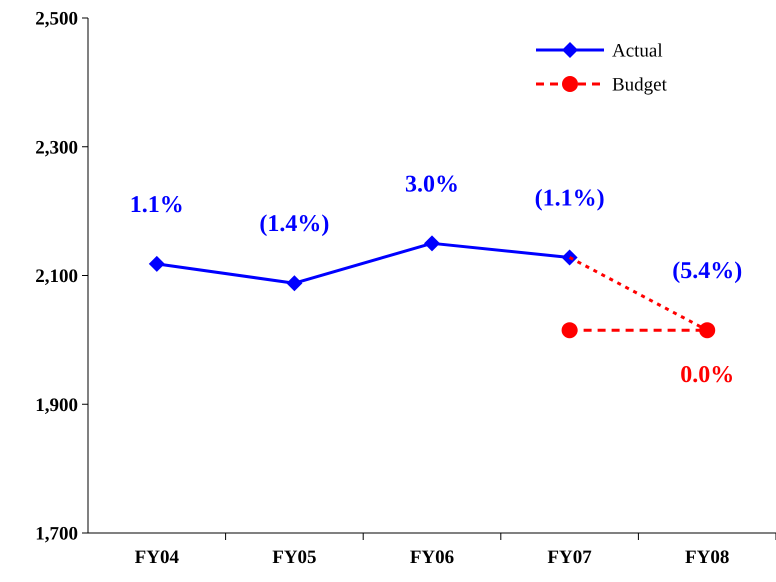  Describe the element at coordinates (707, 557) in the screenshot. I see `x-tick-label: FY08` at that location.